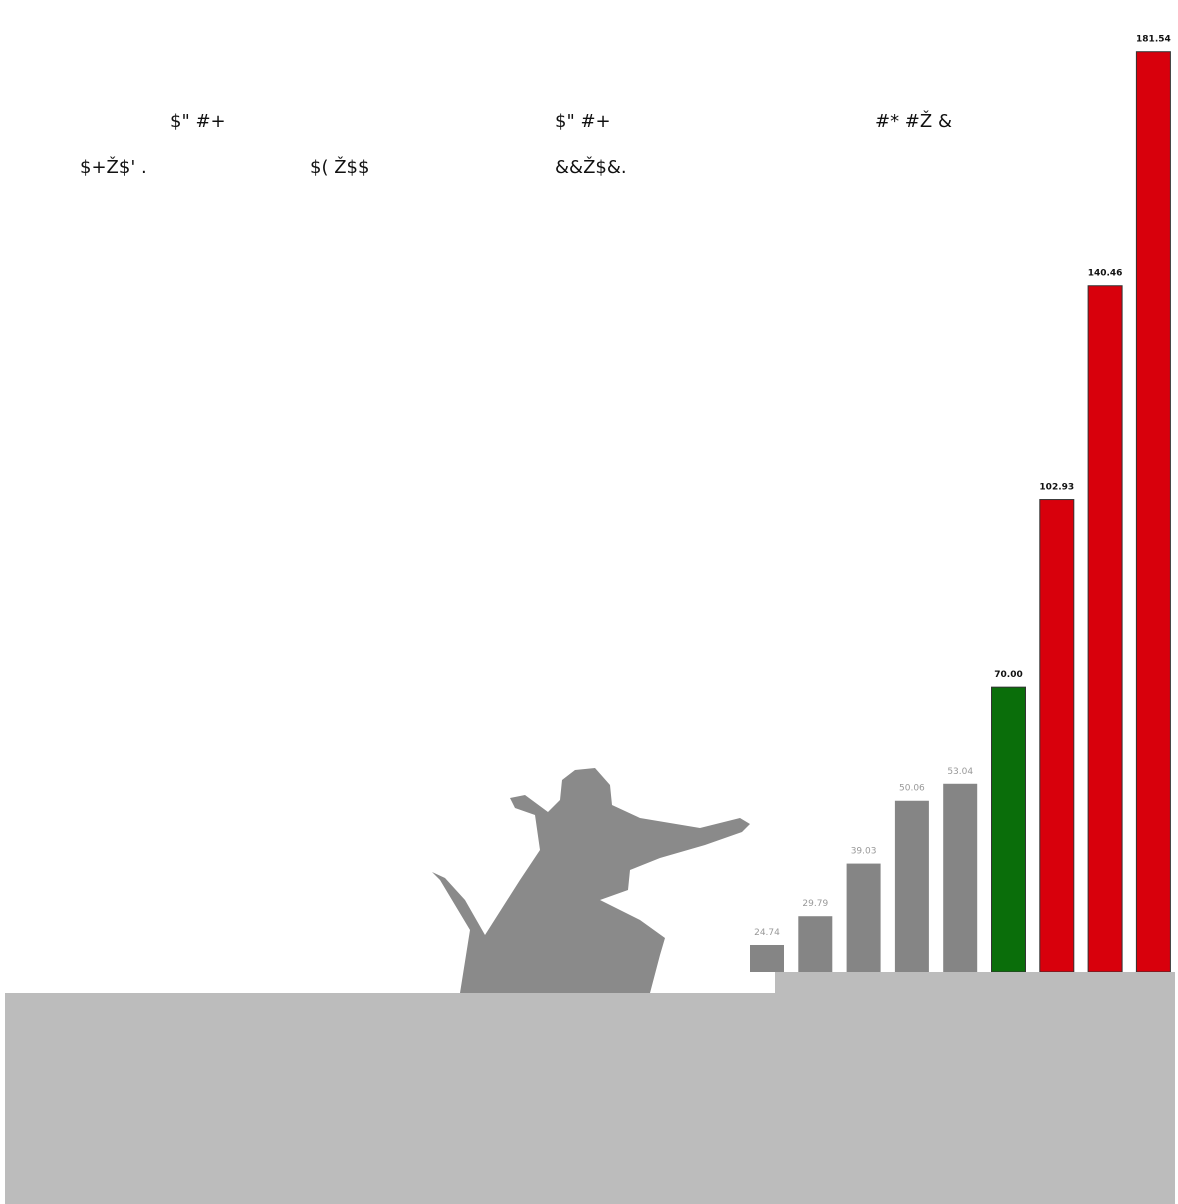 The image size is (1178, 1204). I want to click on header-label: &&Ž$&., so click(591, 167).